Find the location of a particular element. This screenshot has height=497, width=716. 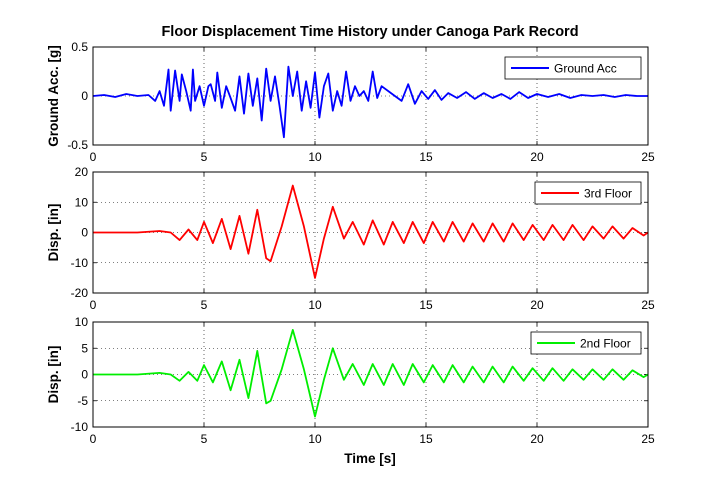

legend: 2nd Floor is located at coordinates (586, 343).